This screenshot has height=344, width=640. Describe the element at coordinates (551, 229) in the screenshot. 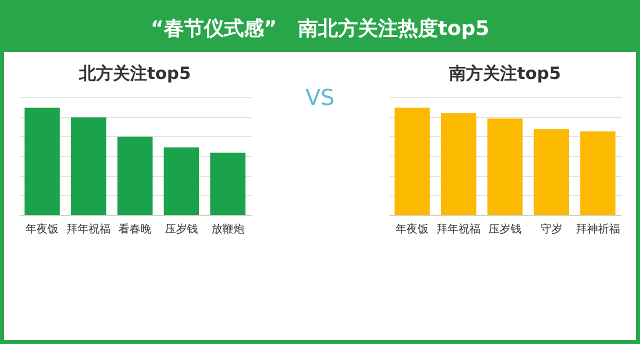

I see `x-tick-label: 守岁` at that location.